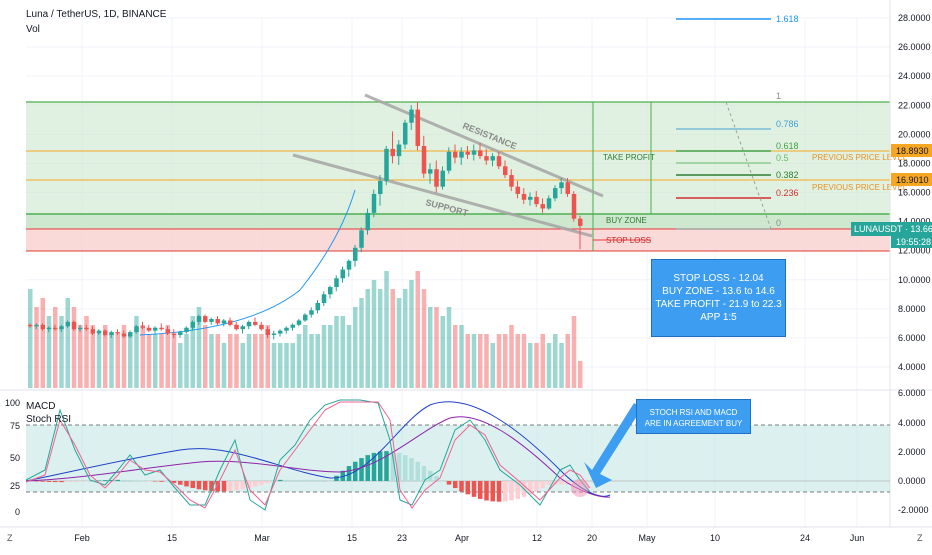 The width and height of the screenshot is (932, 555). I want to click on stoch-axis: 100 75 50 25 0, so click(12, 457).